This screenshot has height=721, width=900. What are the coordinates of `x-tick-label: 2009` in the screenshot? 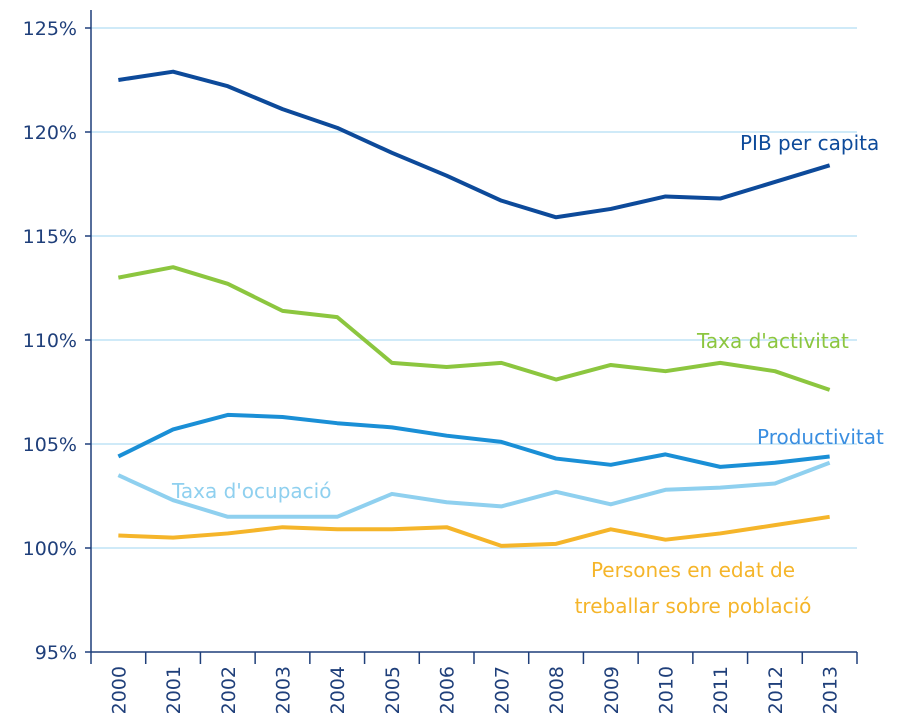 It's located at (612, 690).